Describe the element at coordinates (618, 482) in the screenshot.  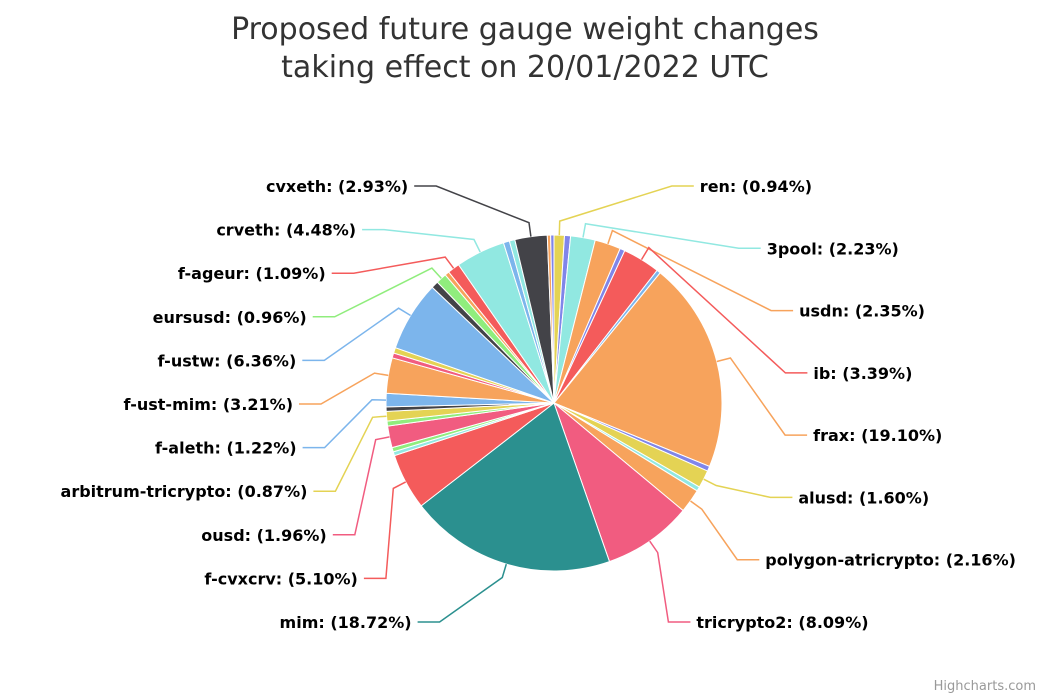
I see `pie-slice-tricrypto2` at that location.